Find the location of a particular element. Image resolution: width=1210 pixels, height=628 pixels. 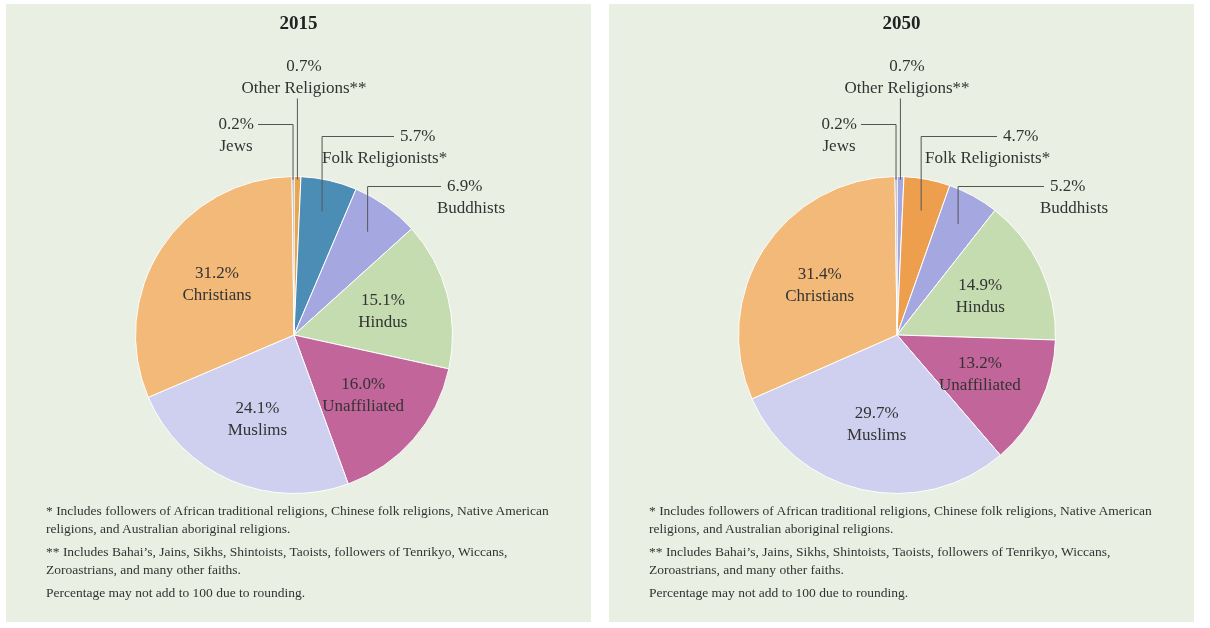

data-label: 5.2% is located at coordinates (1068, 185).